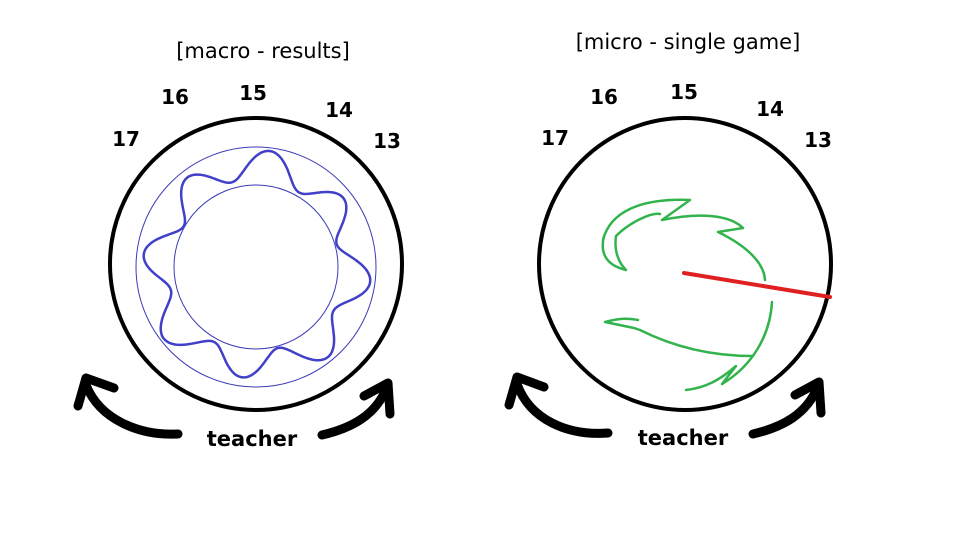  Describe the element at coordinates (770, 109) in the screenshot. I see `micro-seat-14: 14` at that location.